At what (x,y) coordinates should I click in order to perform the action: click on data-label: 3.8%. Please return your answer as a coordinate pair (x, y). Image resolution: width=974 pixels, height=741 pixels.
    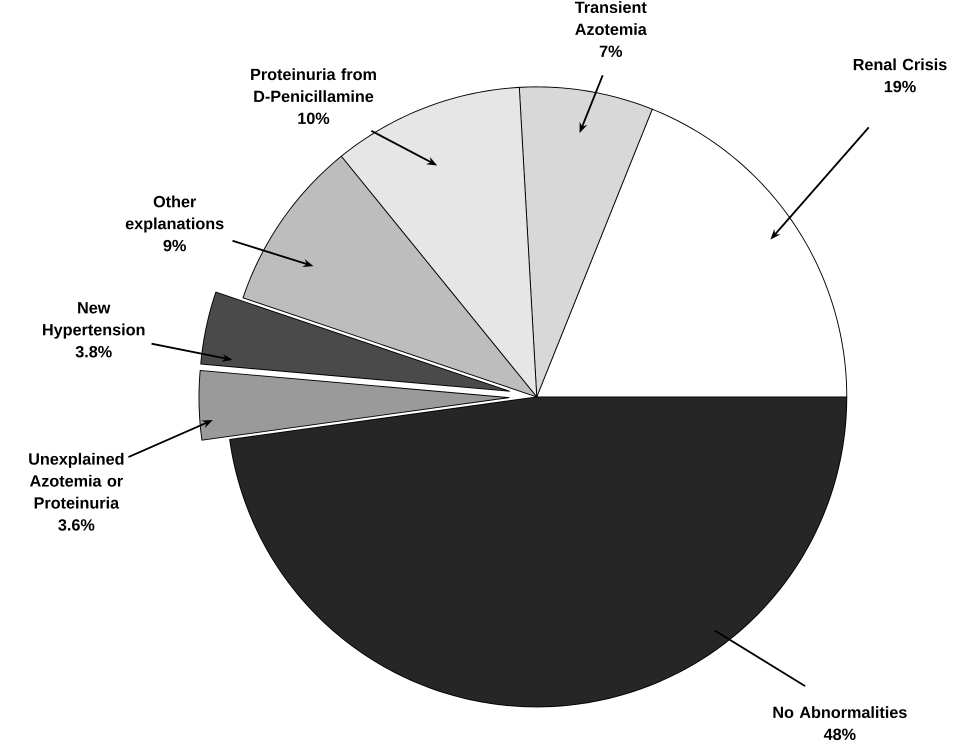
    Looking at the image, I should click on (94, 352).